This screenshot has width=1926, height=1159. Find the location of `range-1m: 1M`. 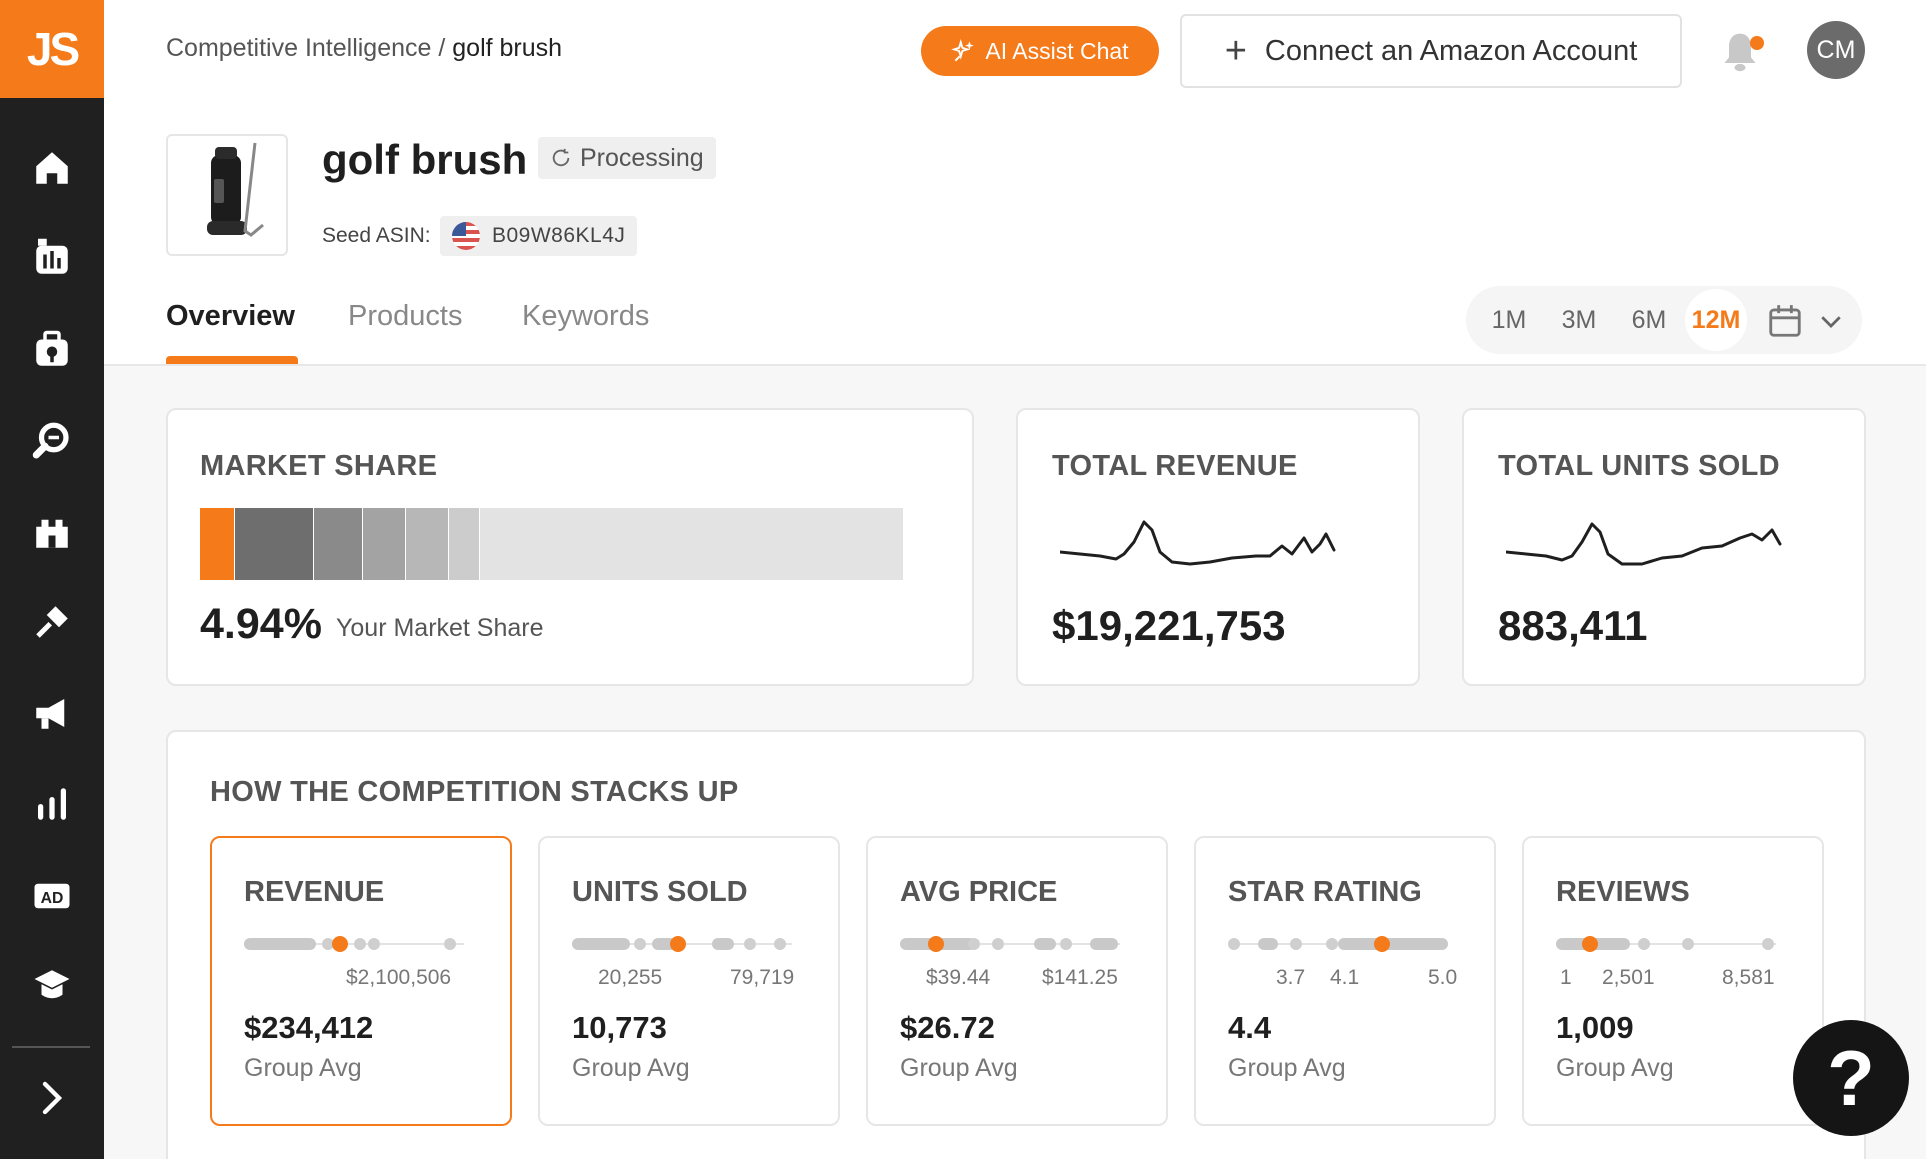

range-1m: 1M is located at coordinates (1509, 319).